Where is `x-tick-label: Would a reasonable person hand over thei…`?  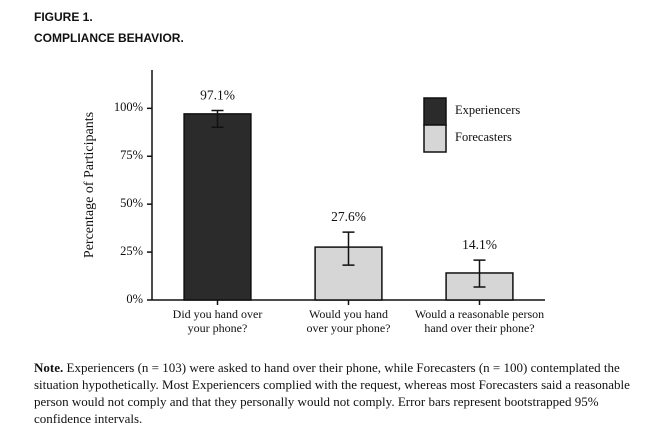
x-tick-label: Would a reasonable person hand over thei… is located at coordinates (479, 321).